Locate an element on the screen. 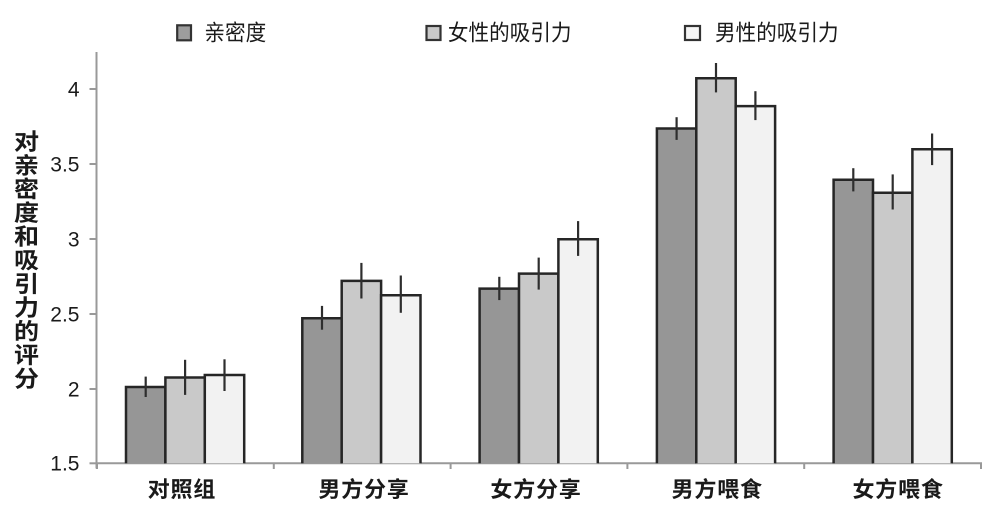  svg-text: 2 is located at coordinates (74, 389).